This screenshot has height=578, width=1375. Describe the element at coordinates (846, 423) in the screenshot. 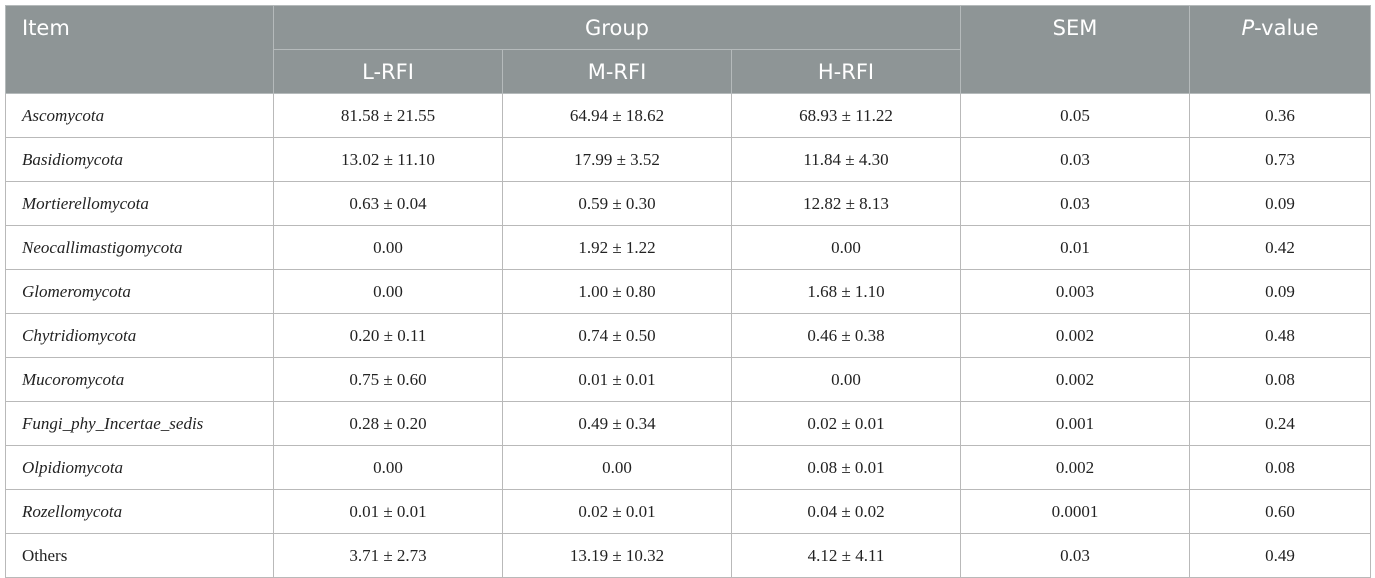

I see `cell-h-rfi: 0.02 ± 0.01` at that location.